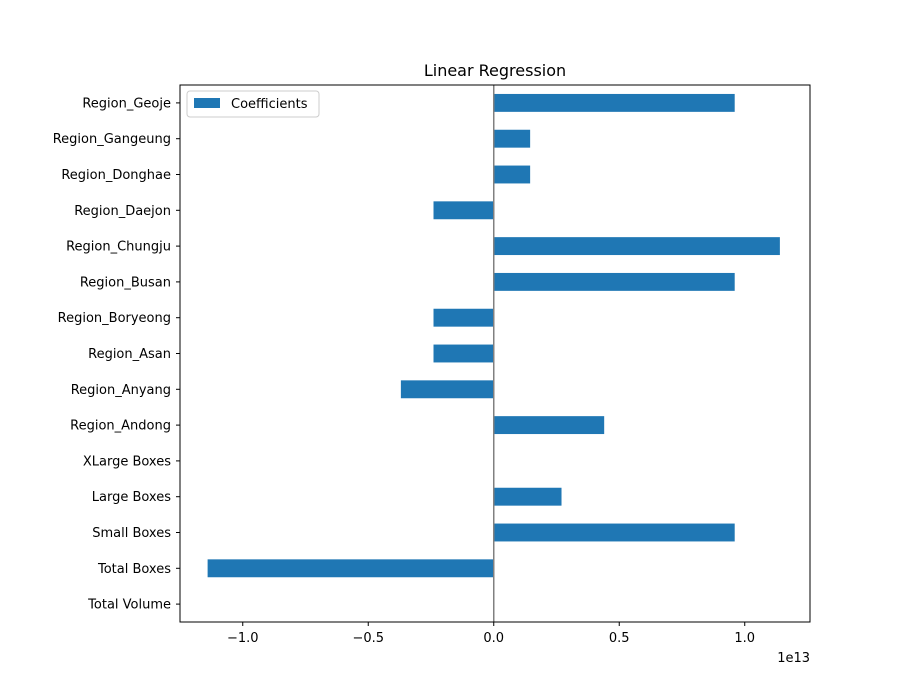  I want to click on y-tick-label: Region_Daejon, so click(122, 211).